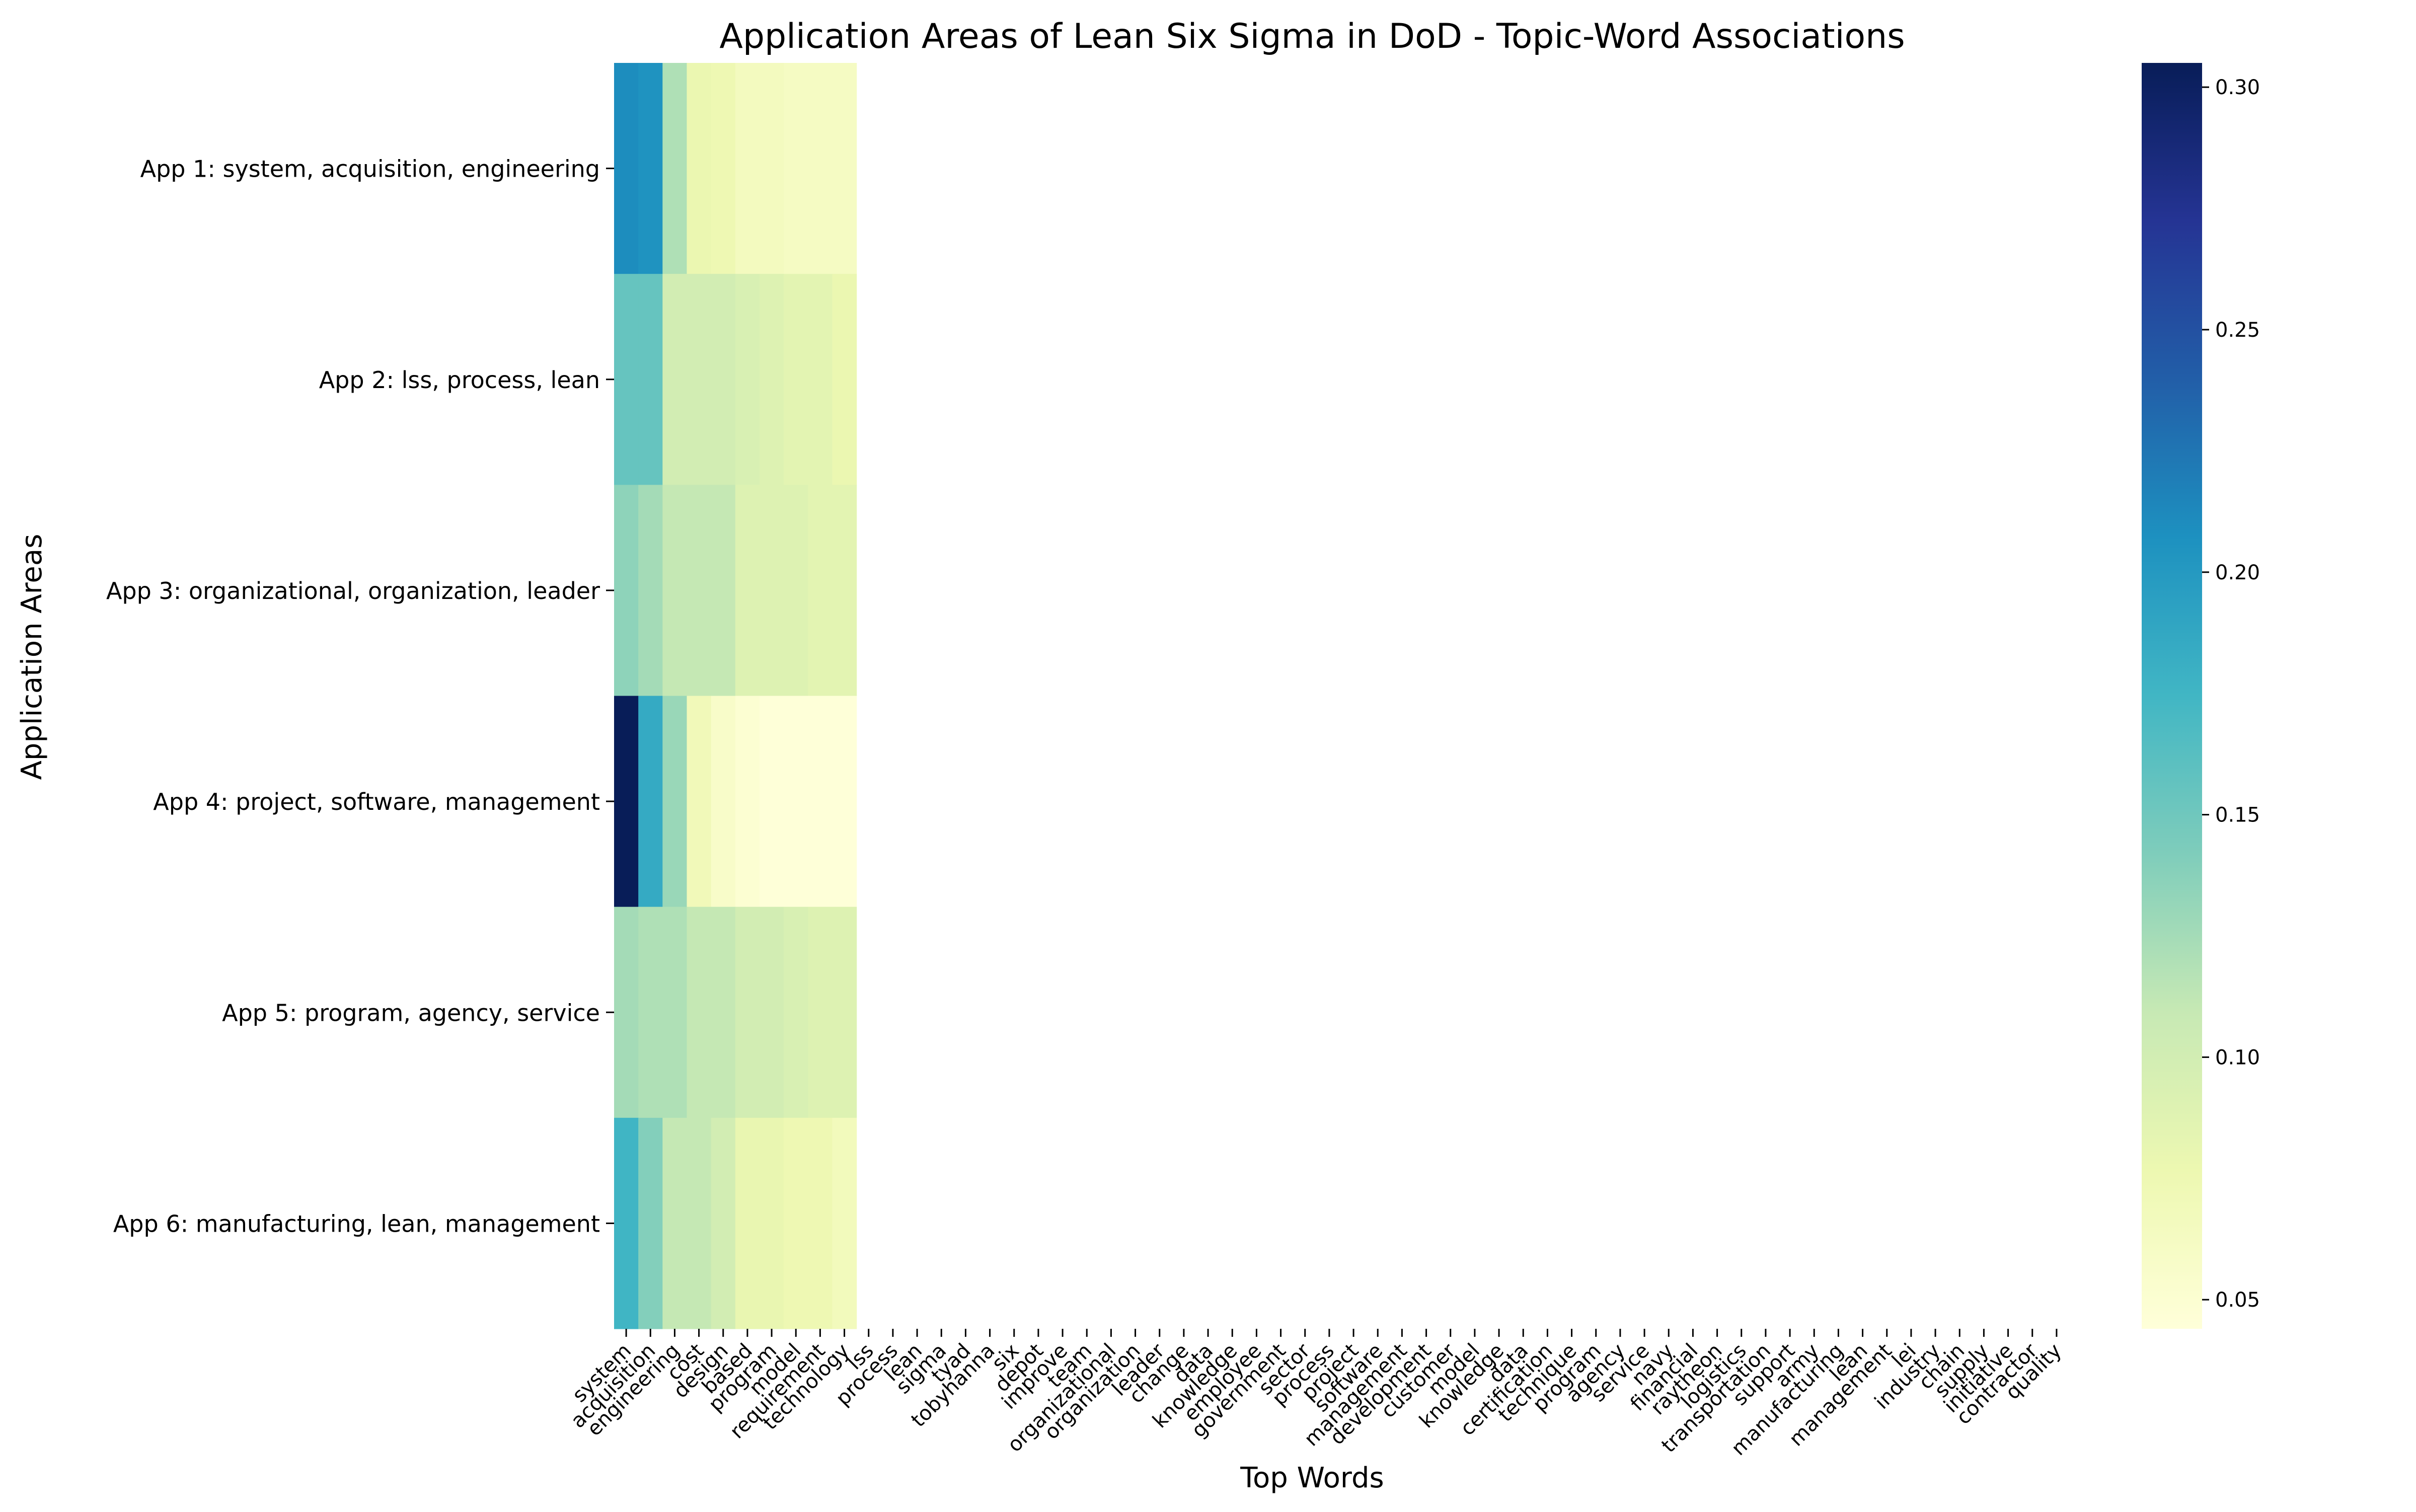 This screenshot has width=2416, height=1512. I want to click on colorbar-tick-label: 0.20, so click(2237, 572).